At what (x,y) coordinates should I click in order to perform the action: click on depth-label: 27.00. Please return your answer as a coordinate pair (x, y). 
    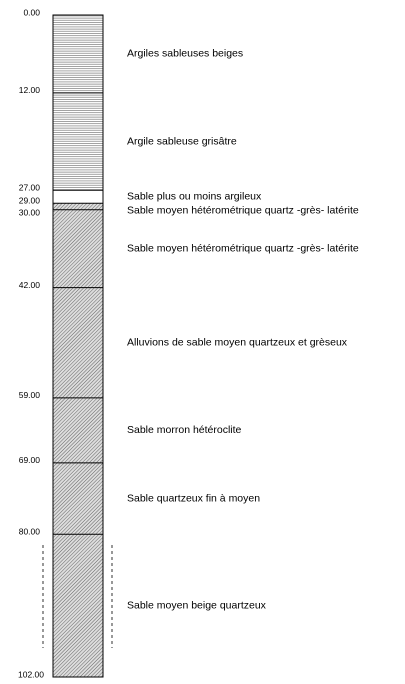
    Looking at the image, I should click on (30, 187).